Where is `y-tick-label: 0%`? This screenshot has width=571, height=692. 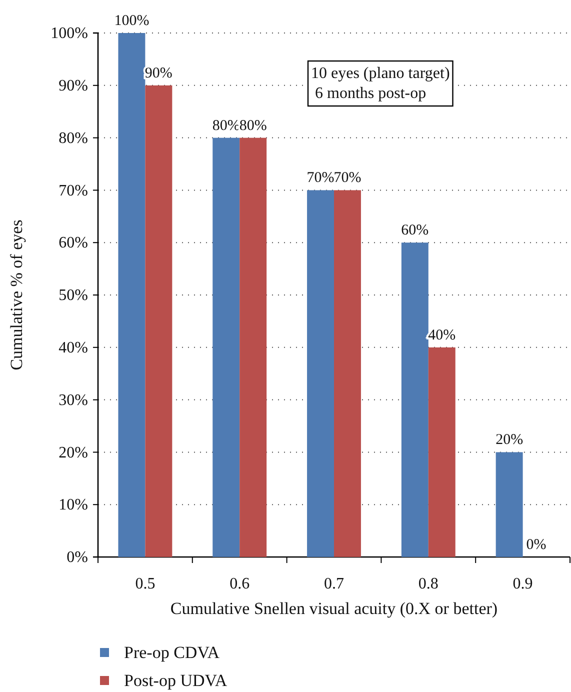 y-tick-label: 0% is located at coordinates (77, 557).